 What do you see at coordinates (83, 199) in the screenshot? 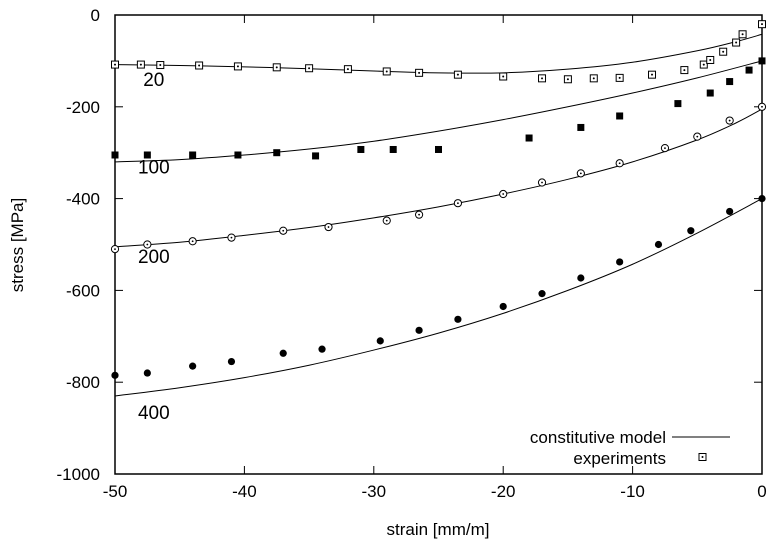
I see `y-tick-label: -400` at bounding box center [83, 199].